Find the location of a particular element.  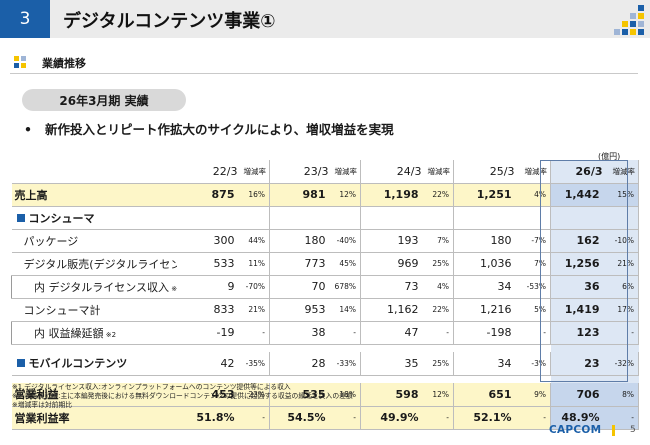

row-operating-income: 営業利益 453 23% 535 18% 598 12% 651 9% 706 8% is located at coordinates (325, 395).